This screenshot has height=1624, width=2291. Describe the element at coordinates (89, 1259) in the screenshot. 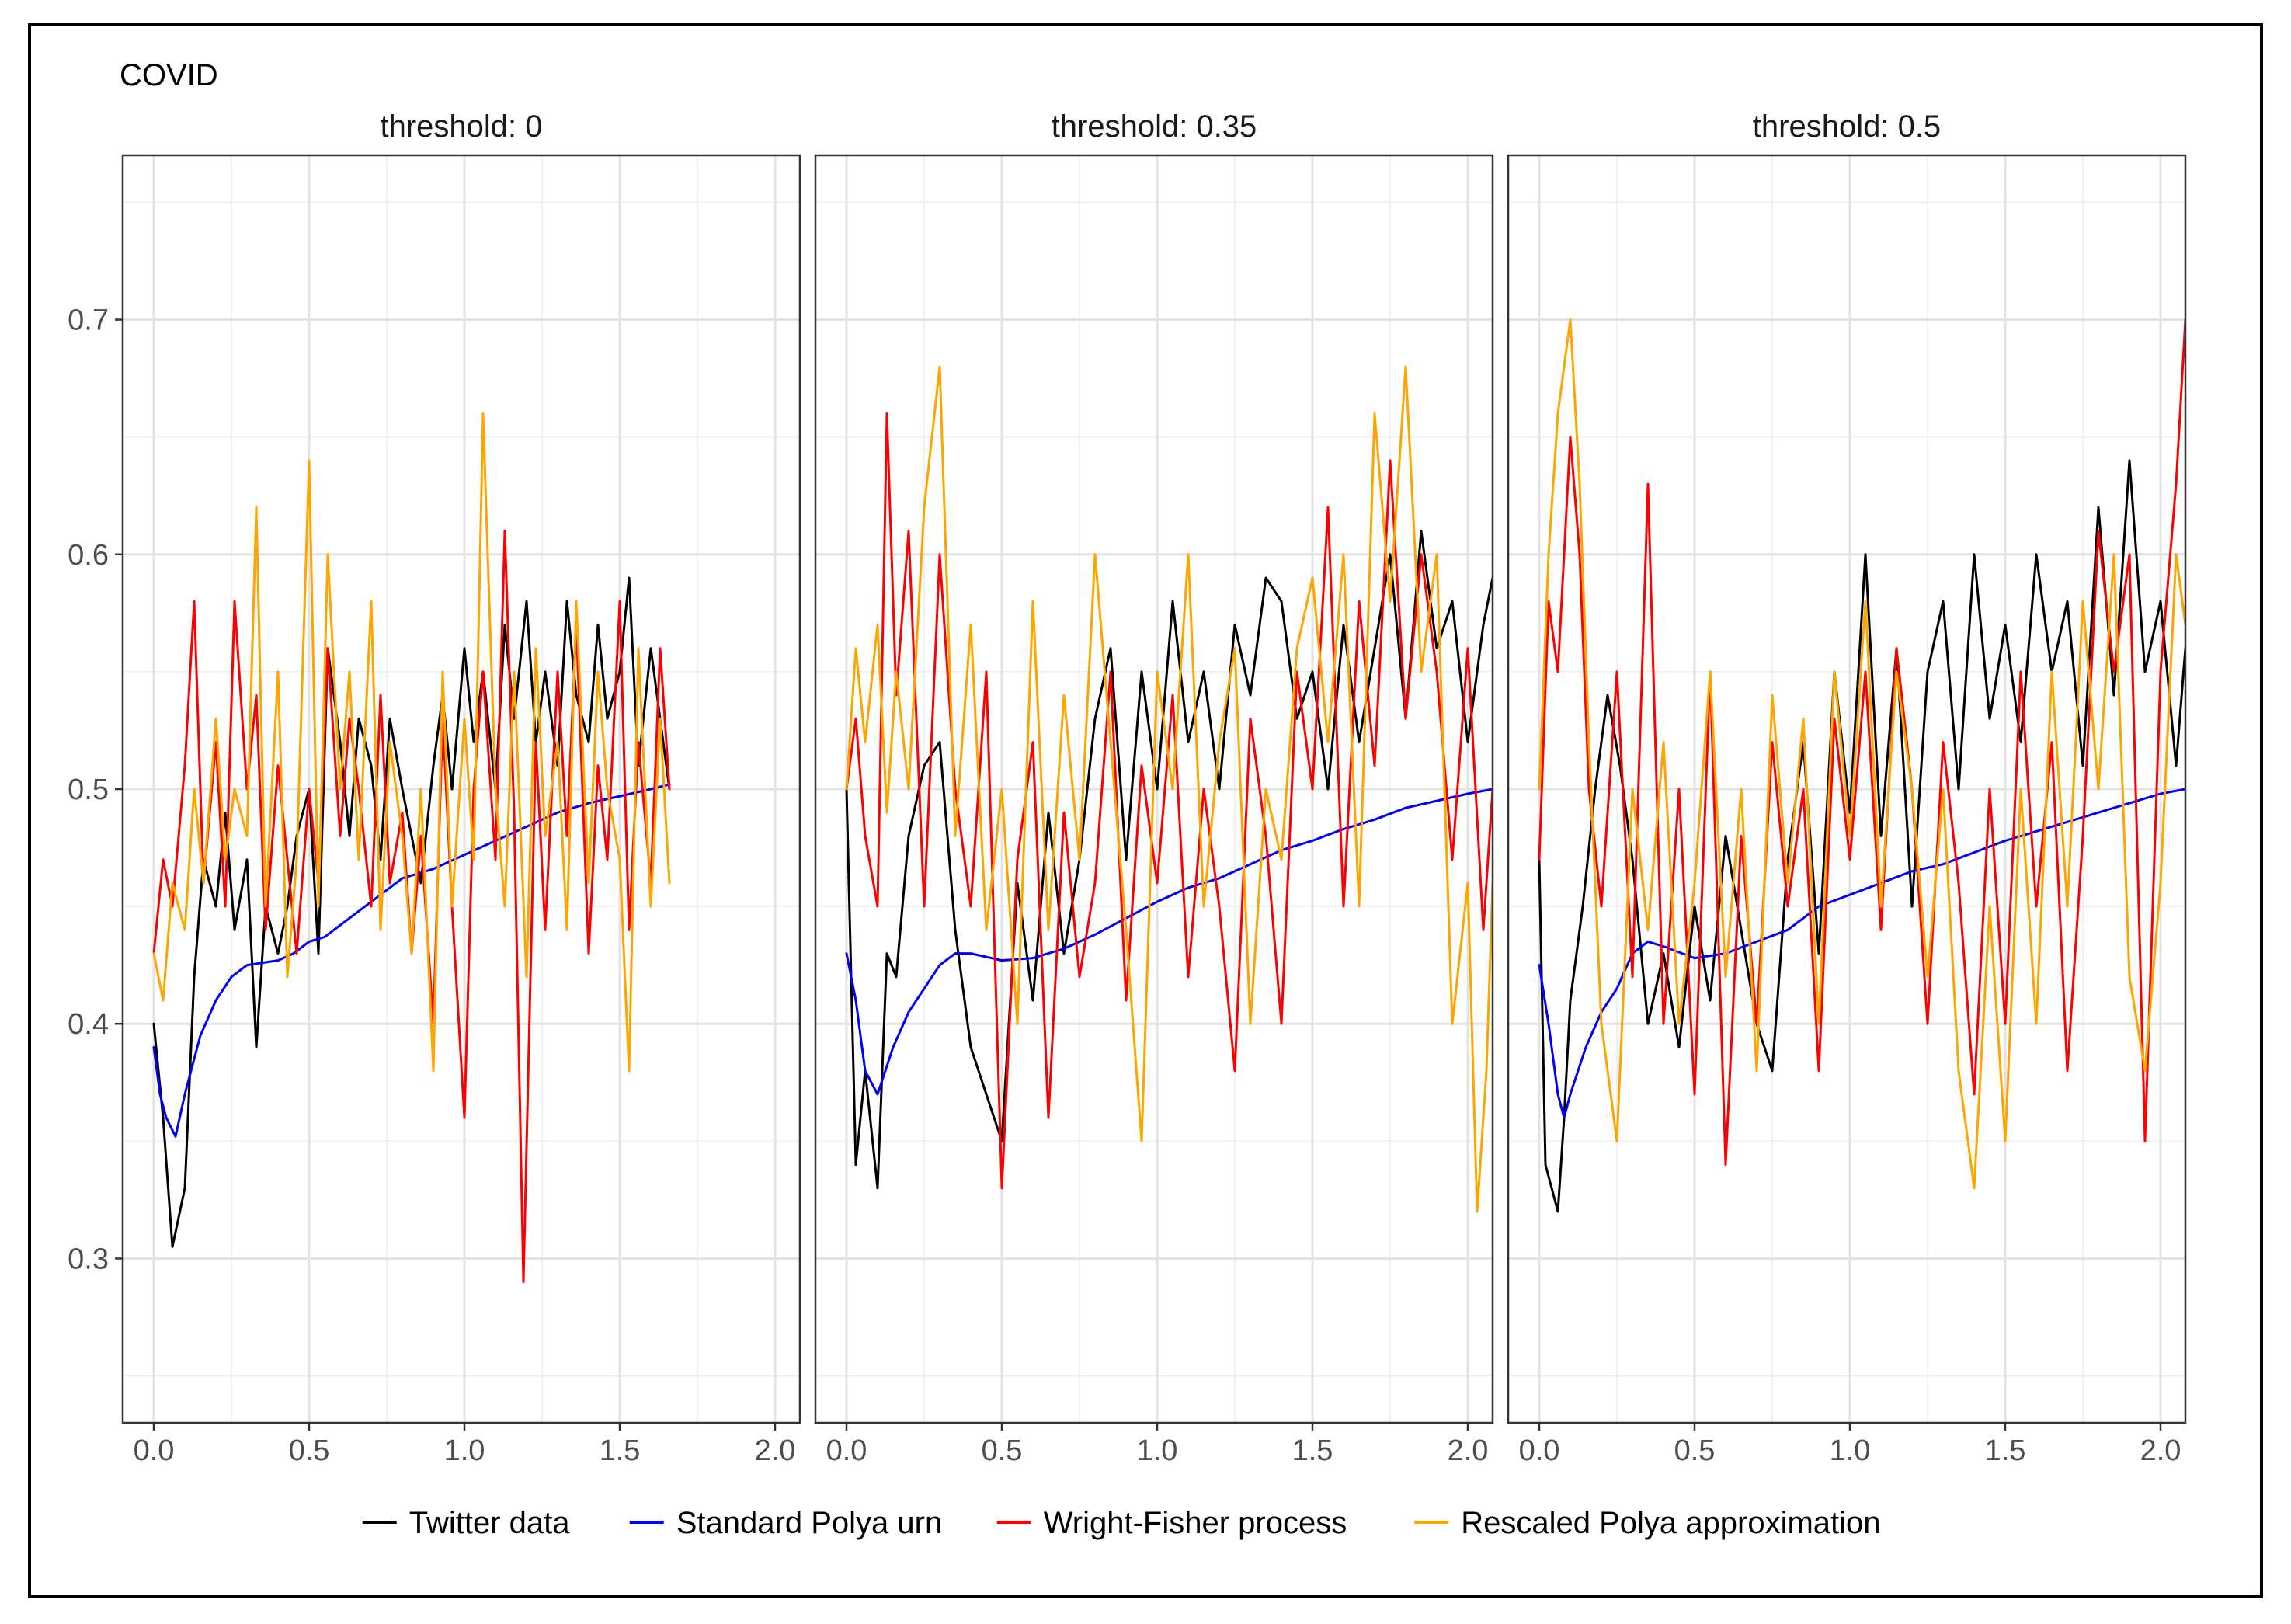

I see `y-tick-label: 0.3` at that location.